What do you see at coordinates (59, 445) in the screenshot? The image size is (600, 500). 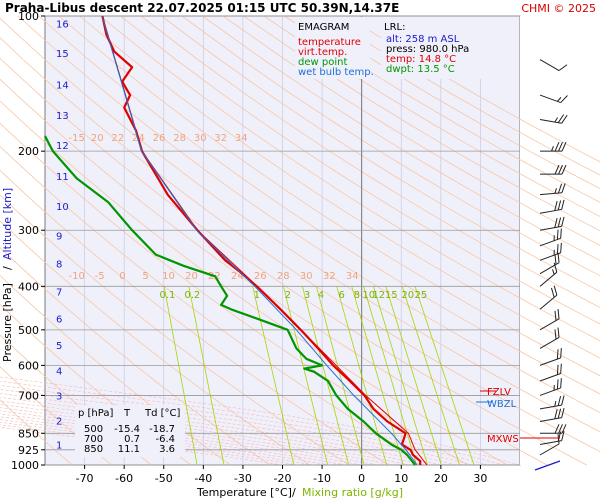 I see `altitude-tick-label: 1` at bounding box center [59, 445].